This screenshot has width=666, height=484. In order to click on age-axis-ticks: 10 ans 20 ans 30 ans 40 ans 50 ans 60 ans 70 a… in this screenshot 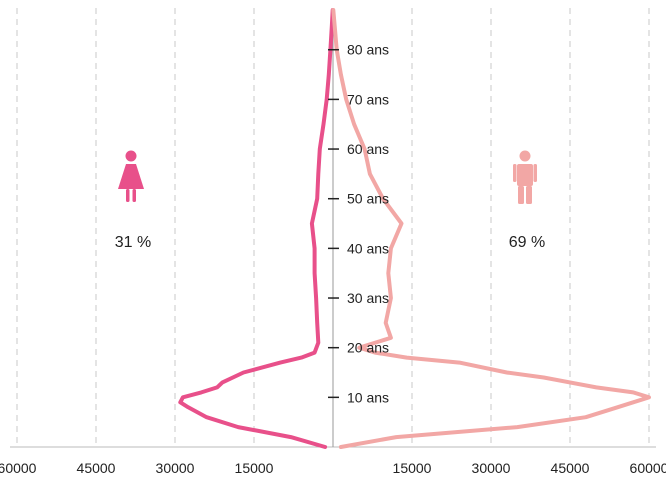, I will do `click(358, 223)`.